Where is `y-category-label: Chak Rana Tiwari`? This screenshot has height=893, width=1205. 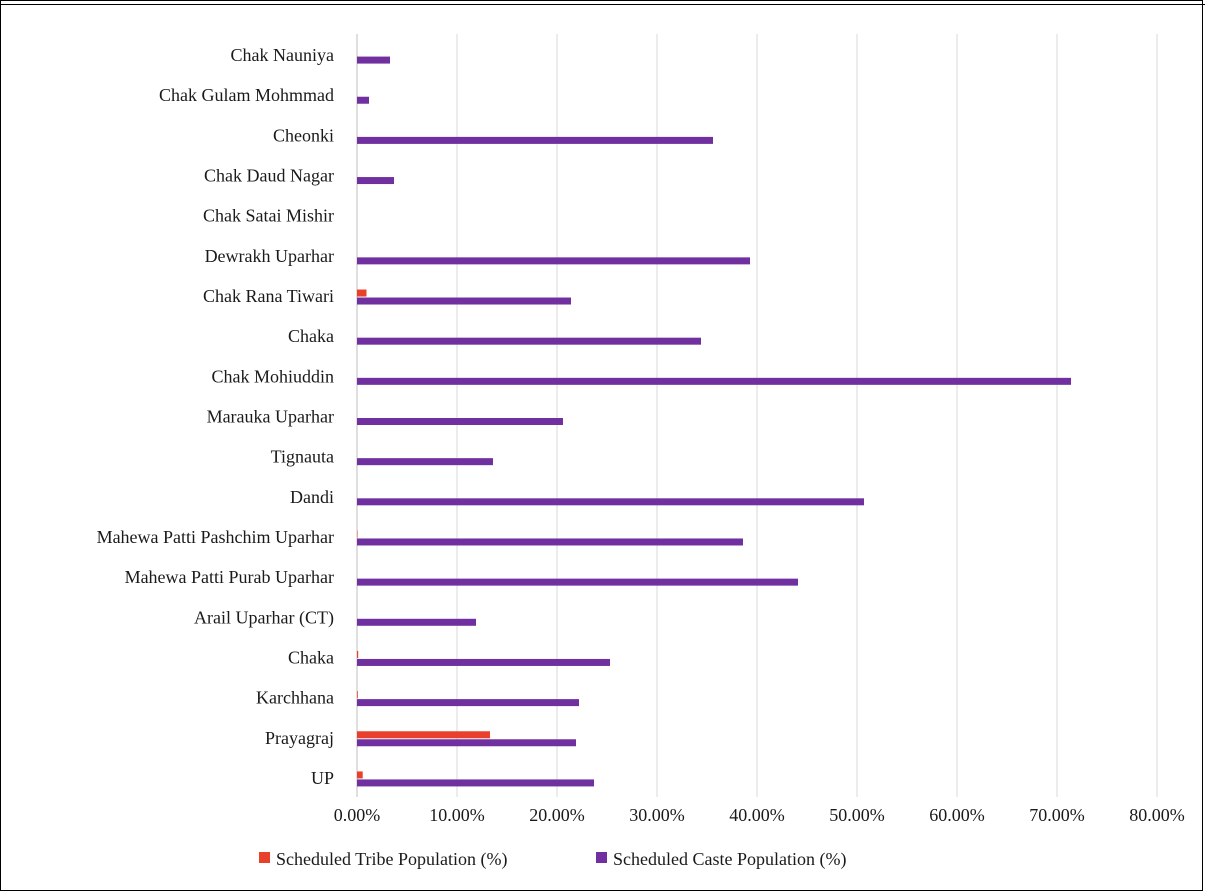
y-category-label: Chak Rana Tiwari is located at coordinates (268, 296).